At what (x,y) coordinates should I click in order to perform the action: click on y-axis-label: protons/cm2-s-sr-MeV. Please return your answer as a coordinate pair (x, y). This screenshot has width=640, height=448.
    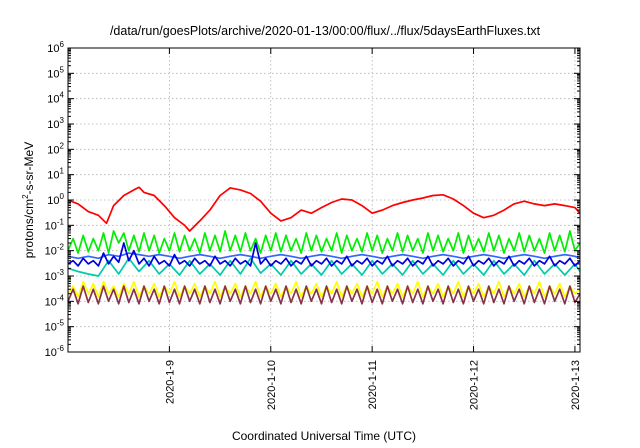
    Looking at the image, I should click on (28, 200).